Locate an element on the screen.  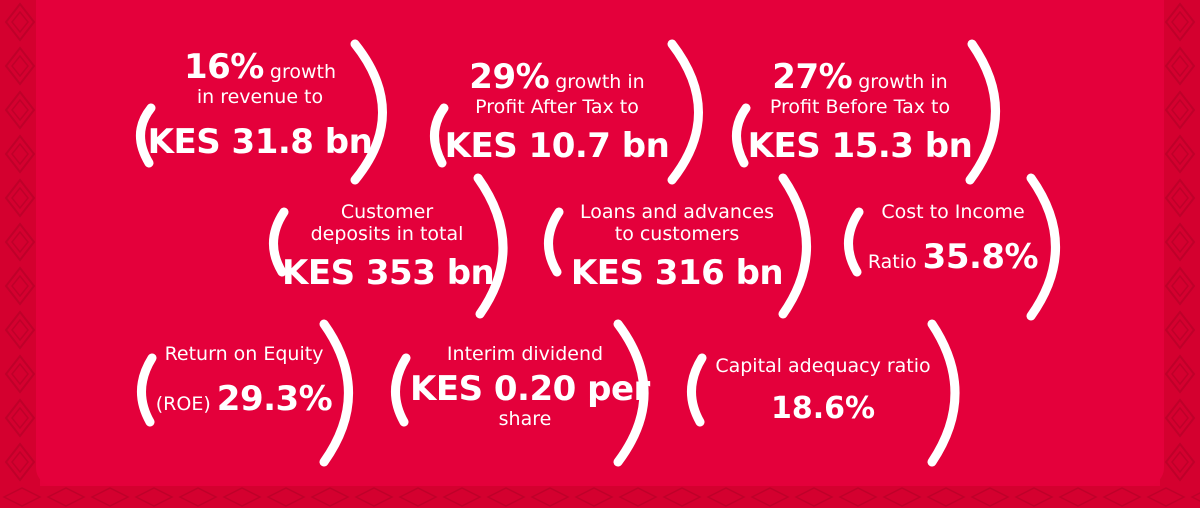
dividend-value: KES 0.20 per is located at coordinates (530, 388).